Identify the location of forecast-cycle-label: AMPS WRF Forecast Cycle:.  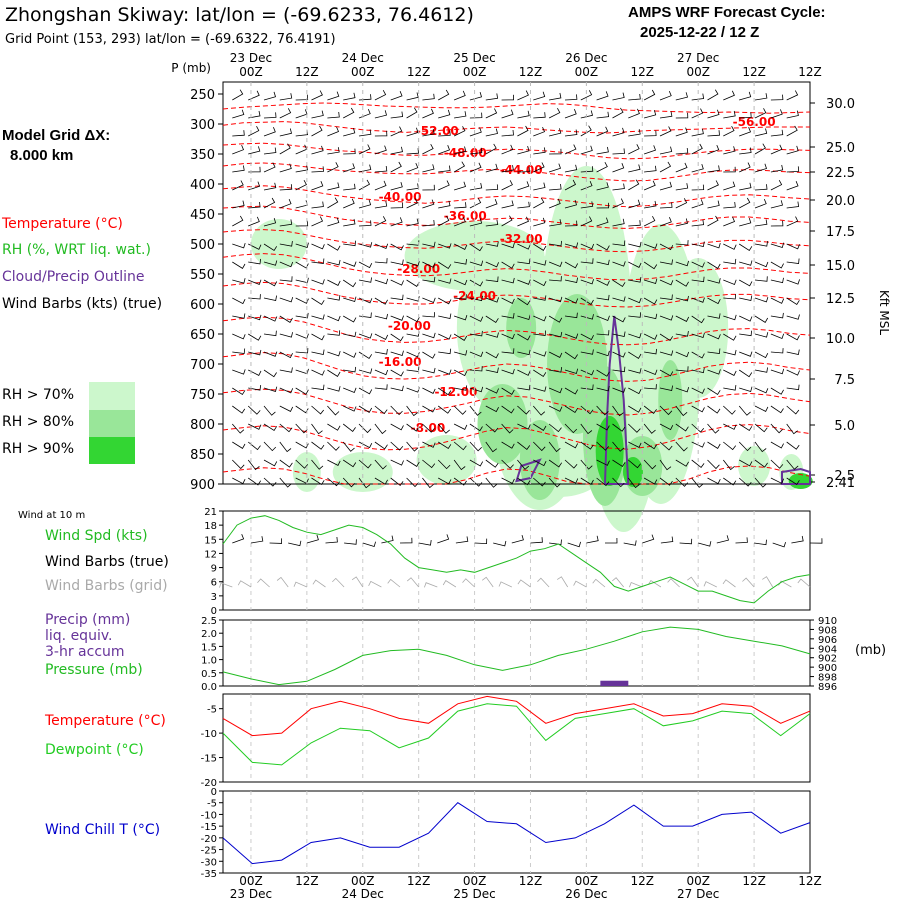
(727, 12).